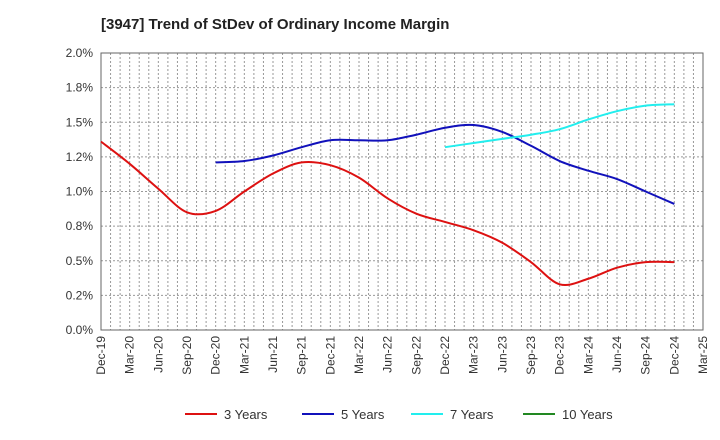  What do you see at coordinates (80, 192) in the screenshot?
I see `y-tick-label: 1.0%` at bounding box center [80, 192].